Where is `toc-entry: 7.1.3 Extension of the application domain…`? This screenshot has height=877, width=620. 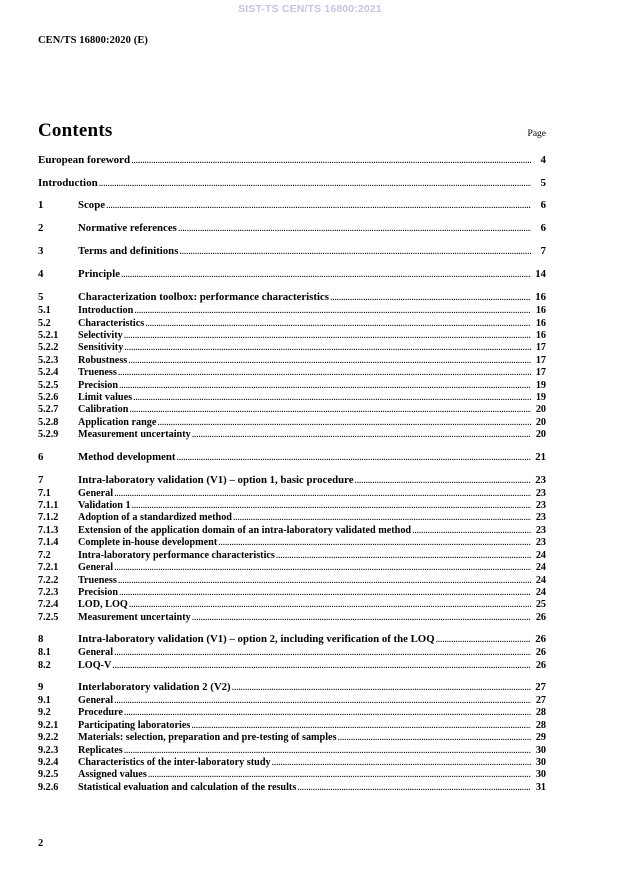
toc-entry: 7.1.3 Extension of the application domain… is located at coordinates (292, 531).